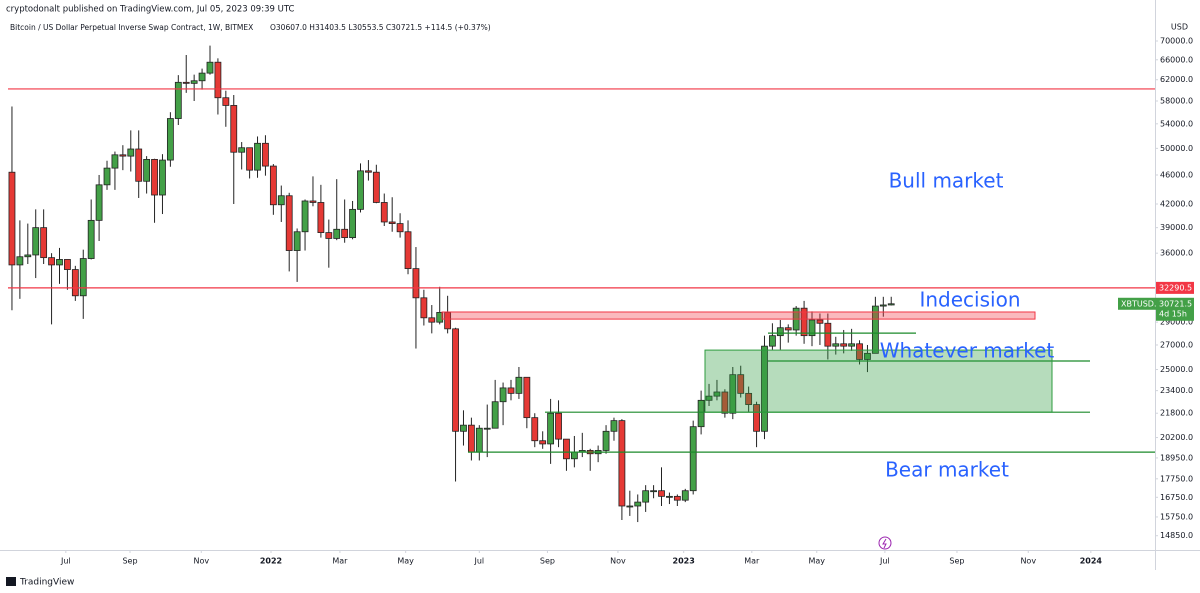  Describe the element at coordinates (1176, 344) in the screenshot. I see `y-tick-label: 27000.0` at that location.